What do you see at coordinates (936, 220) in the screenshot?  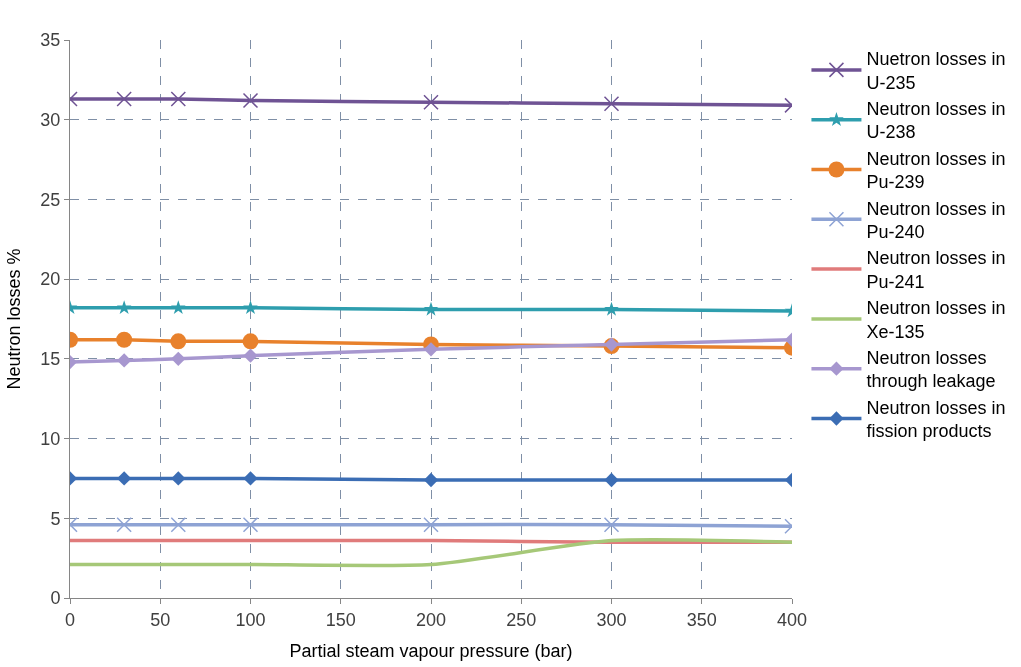 I see `legend-label: Neutron losses in Pu-240` at bounding box center [936, 220].